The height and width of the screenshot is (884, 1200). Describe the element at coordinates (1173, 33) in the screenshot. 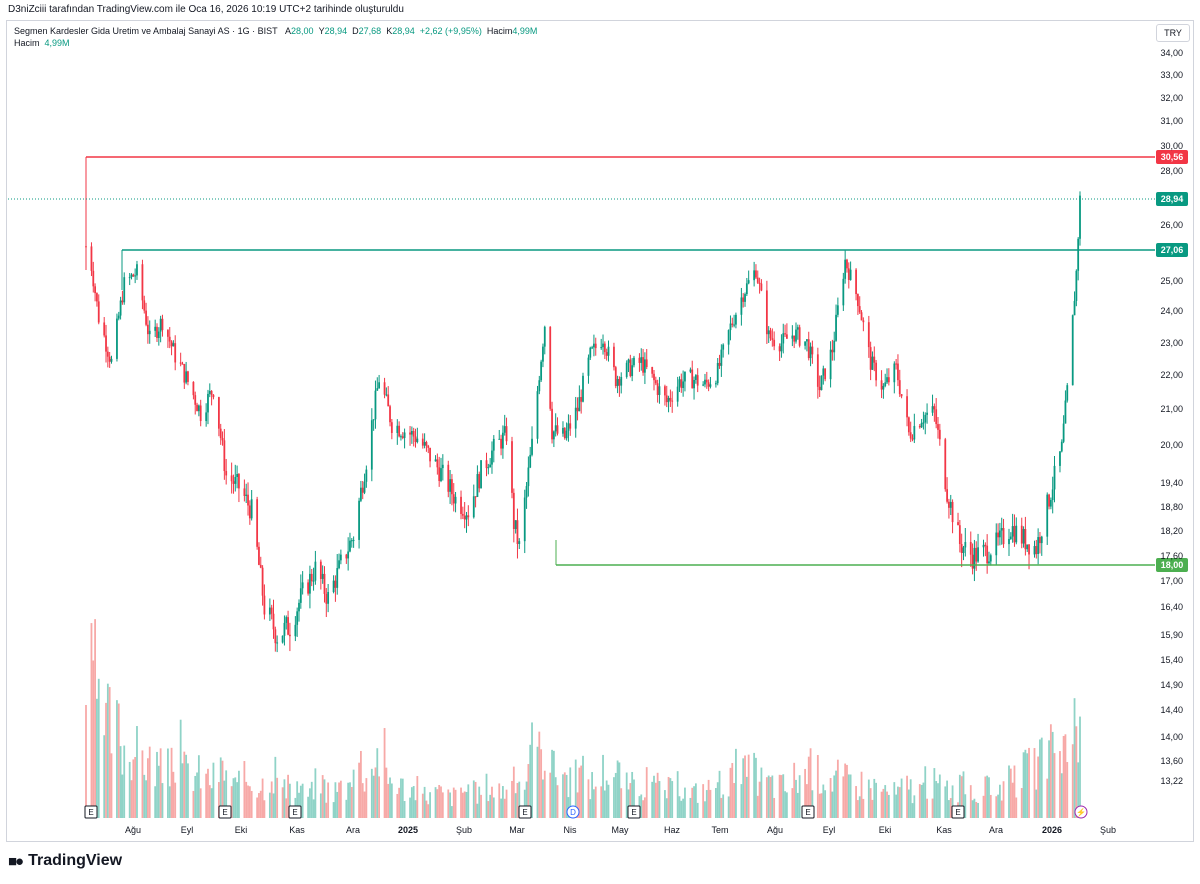

I see `currency-button: TRY` at that location.